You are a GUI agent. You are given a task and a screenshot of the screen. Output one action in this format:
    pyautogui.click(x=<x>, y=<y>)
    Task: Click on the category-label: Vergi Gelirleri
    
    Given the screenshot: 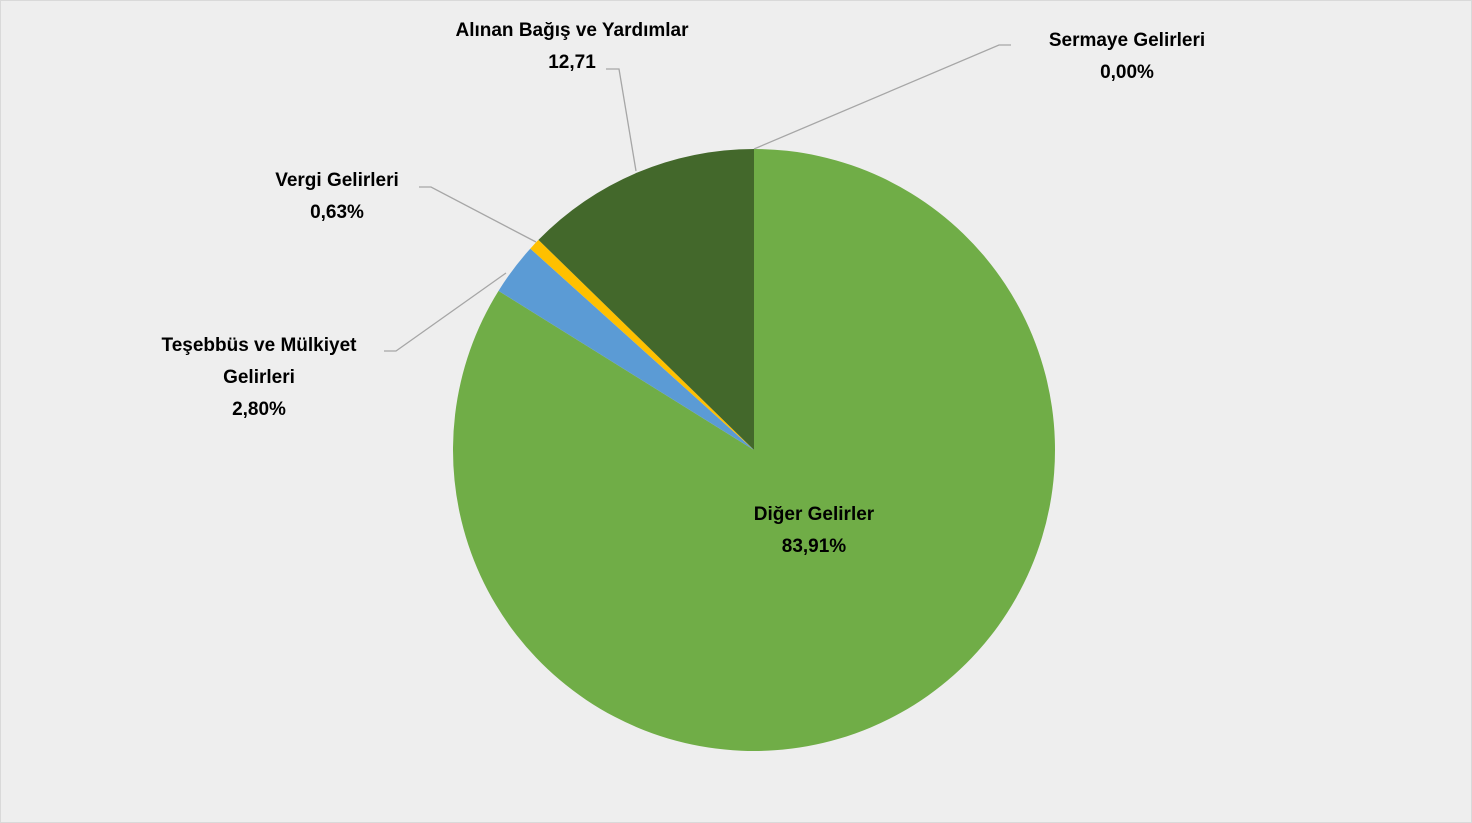 What is the action you would take?
    pyautogui.click(x=337, y=180)
    